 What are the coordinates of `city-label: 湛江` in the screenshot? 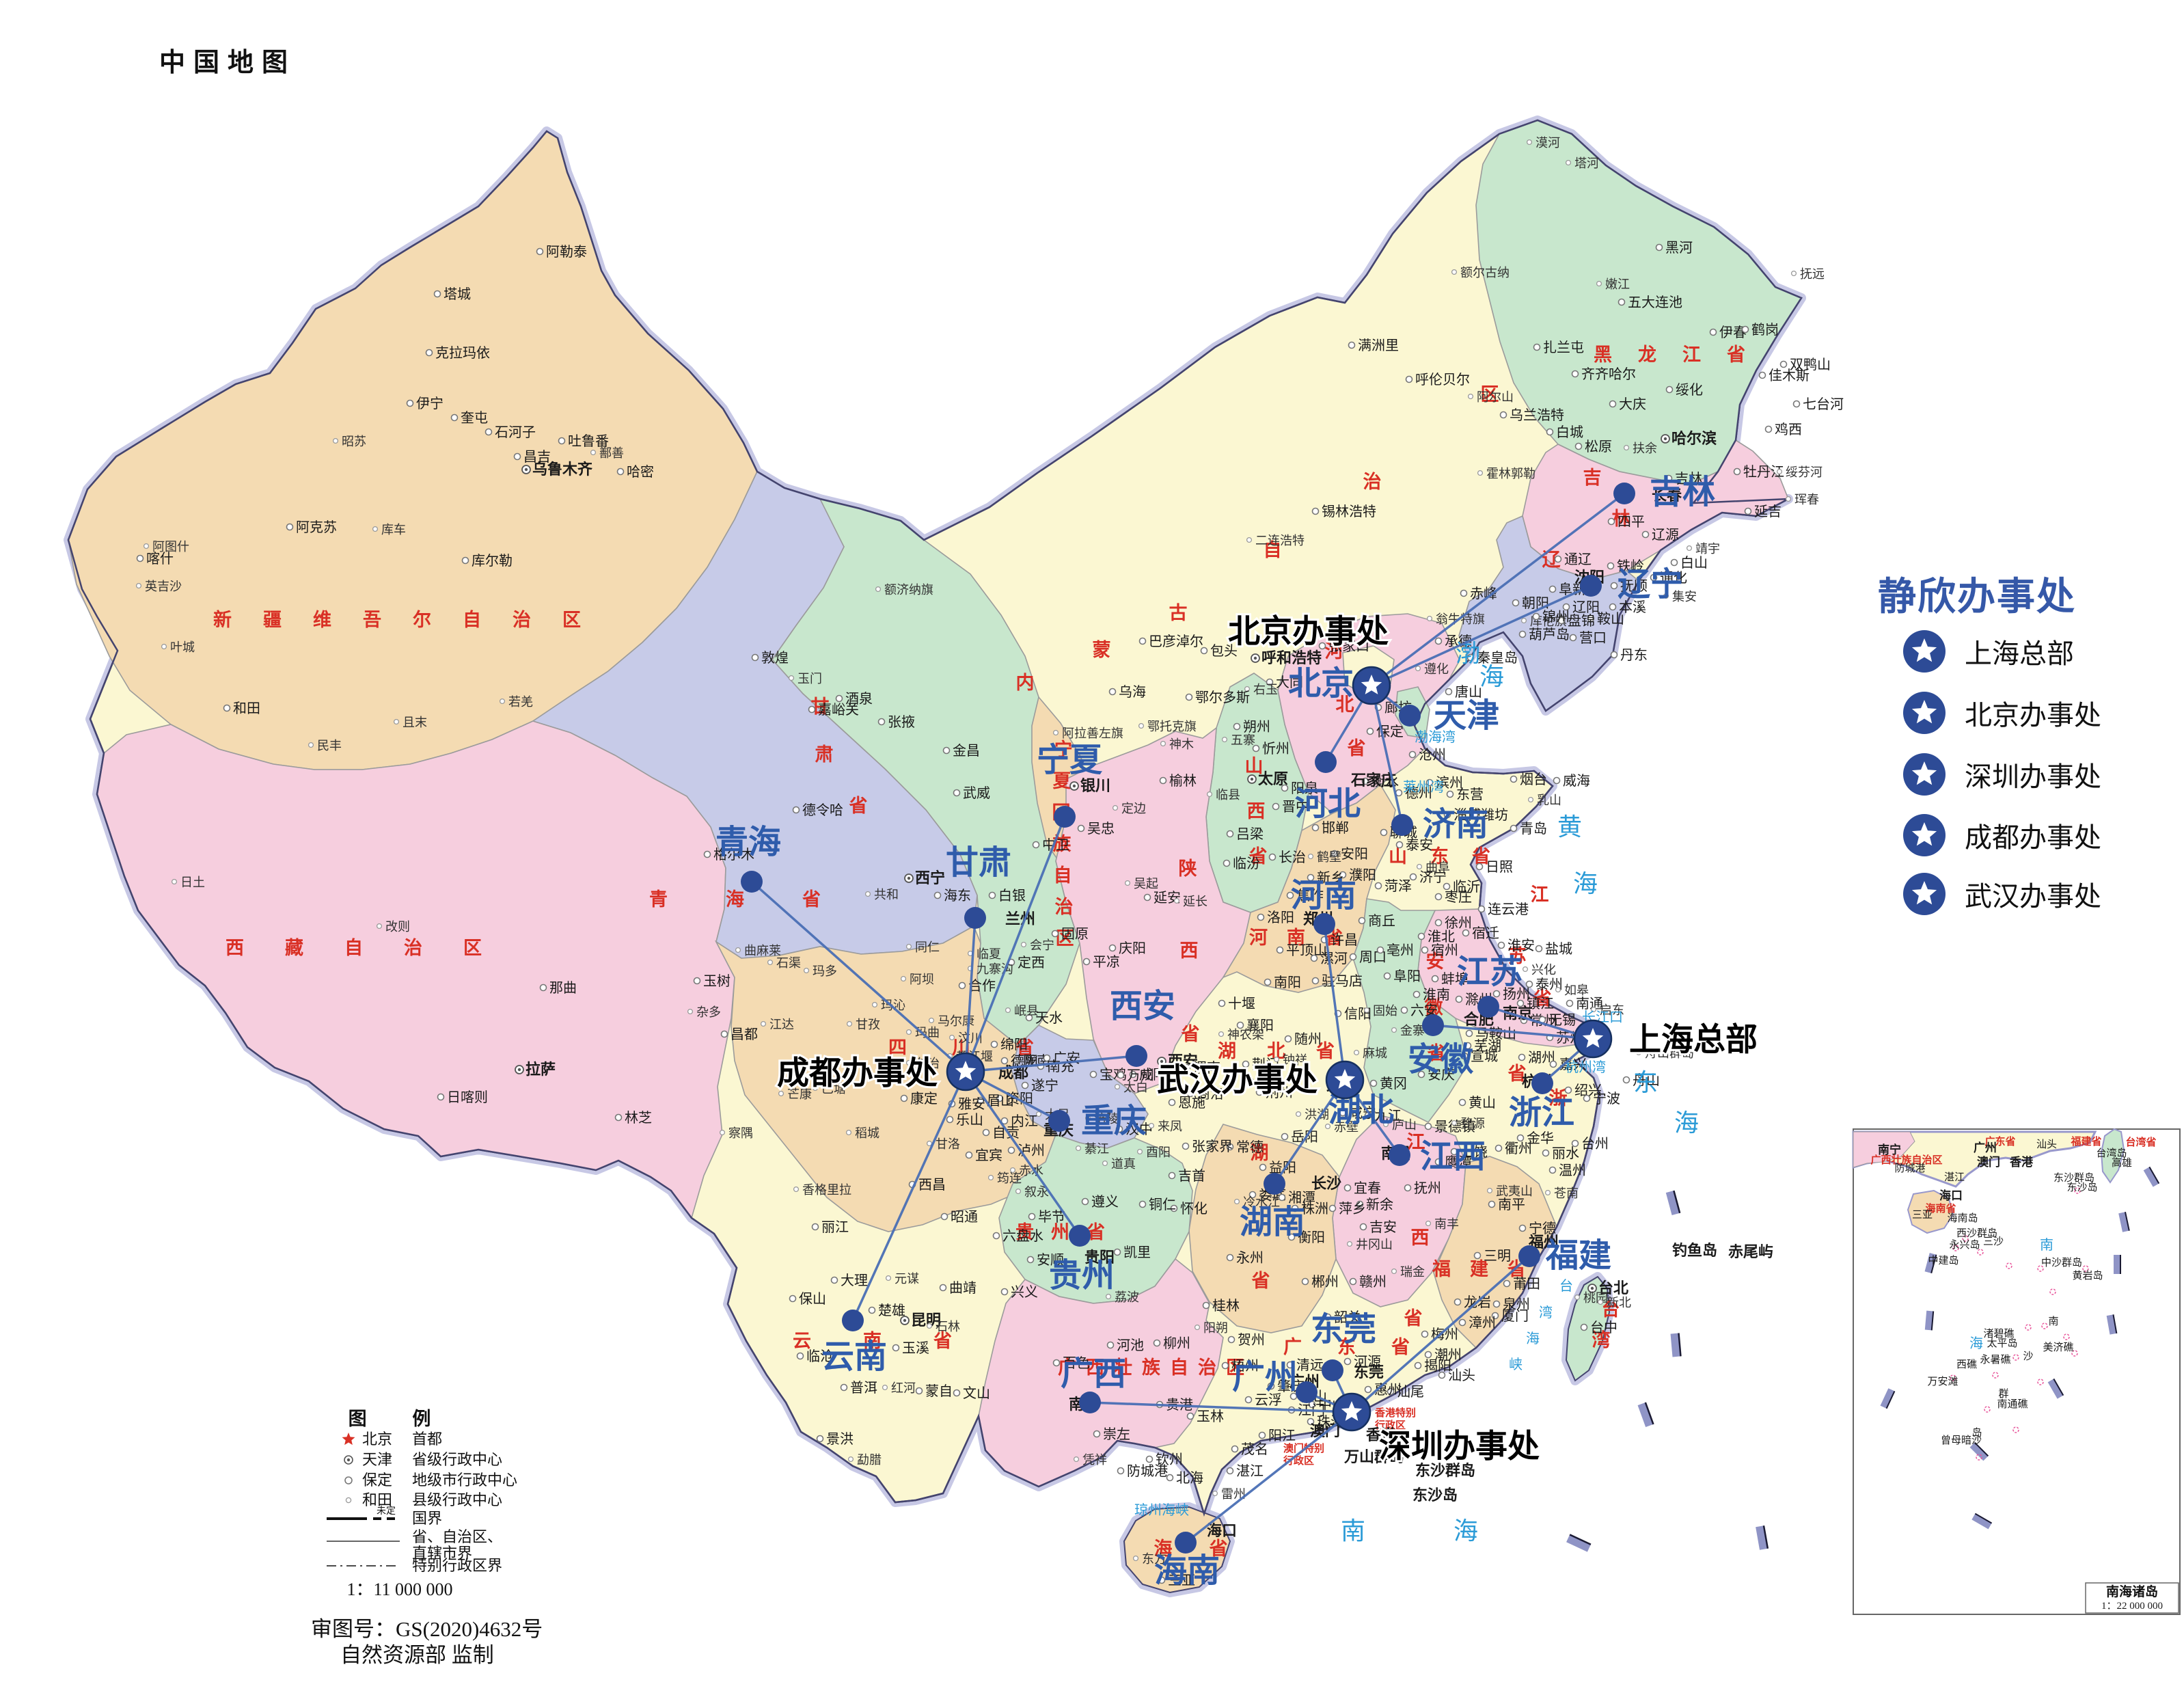 It's located at (1250, 1471).